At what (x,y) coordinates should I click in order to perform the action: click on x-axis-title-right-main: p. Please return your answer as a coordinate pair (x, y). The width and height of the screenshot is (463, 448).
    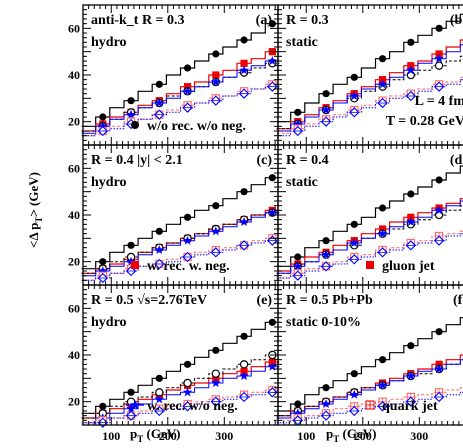
    Looking at the image, I should click on (329, 433).